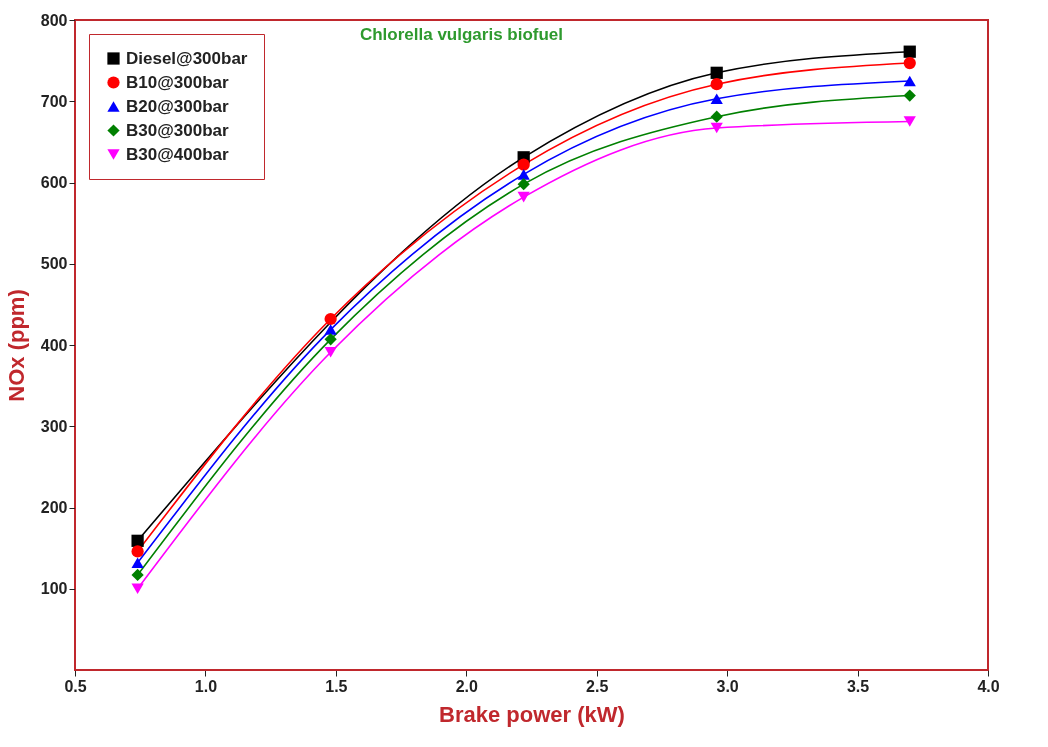 This screenshot has width=1048, height=747. What do you see at coordinates (461, 34) in the screenshot?
I see `chart-title: Chlorella vulgaris biofuel` at bounding box center [461, 34].